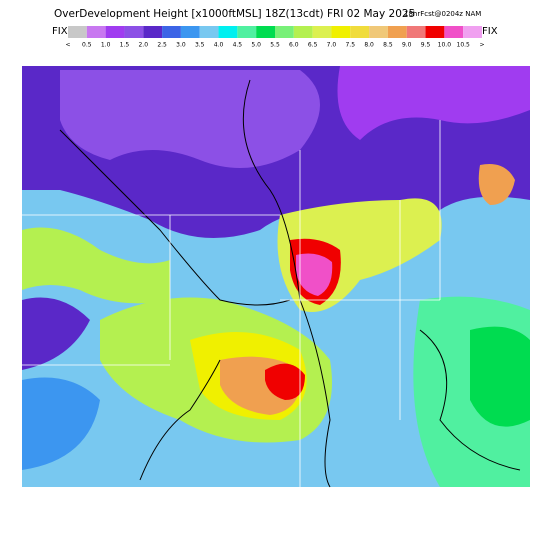  Describe the element at coordinates (490, 31) in the screenshot. I see `fix-right: FIX` at that location.